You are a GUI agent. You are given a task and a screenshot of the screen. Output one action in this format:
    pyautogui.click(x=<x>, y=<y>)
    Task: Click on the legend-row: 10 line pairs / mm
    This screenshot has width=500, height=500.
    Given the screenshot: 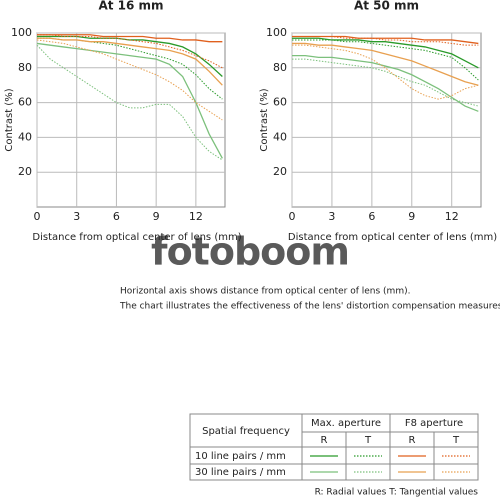 What is the action you would take?
    pyautogui.click(x=240, y=456)
    